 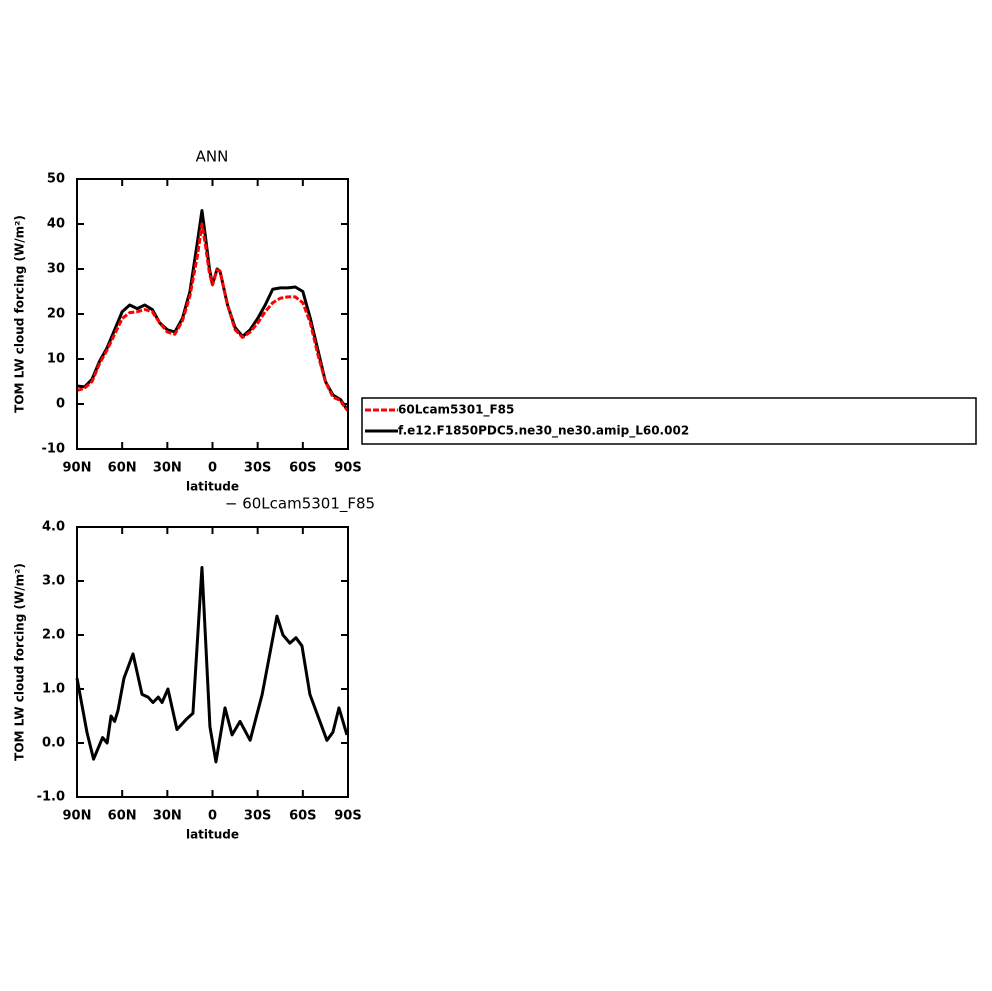 I want to click on y-tick-label: -10, so click(x=54, y=449).